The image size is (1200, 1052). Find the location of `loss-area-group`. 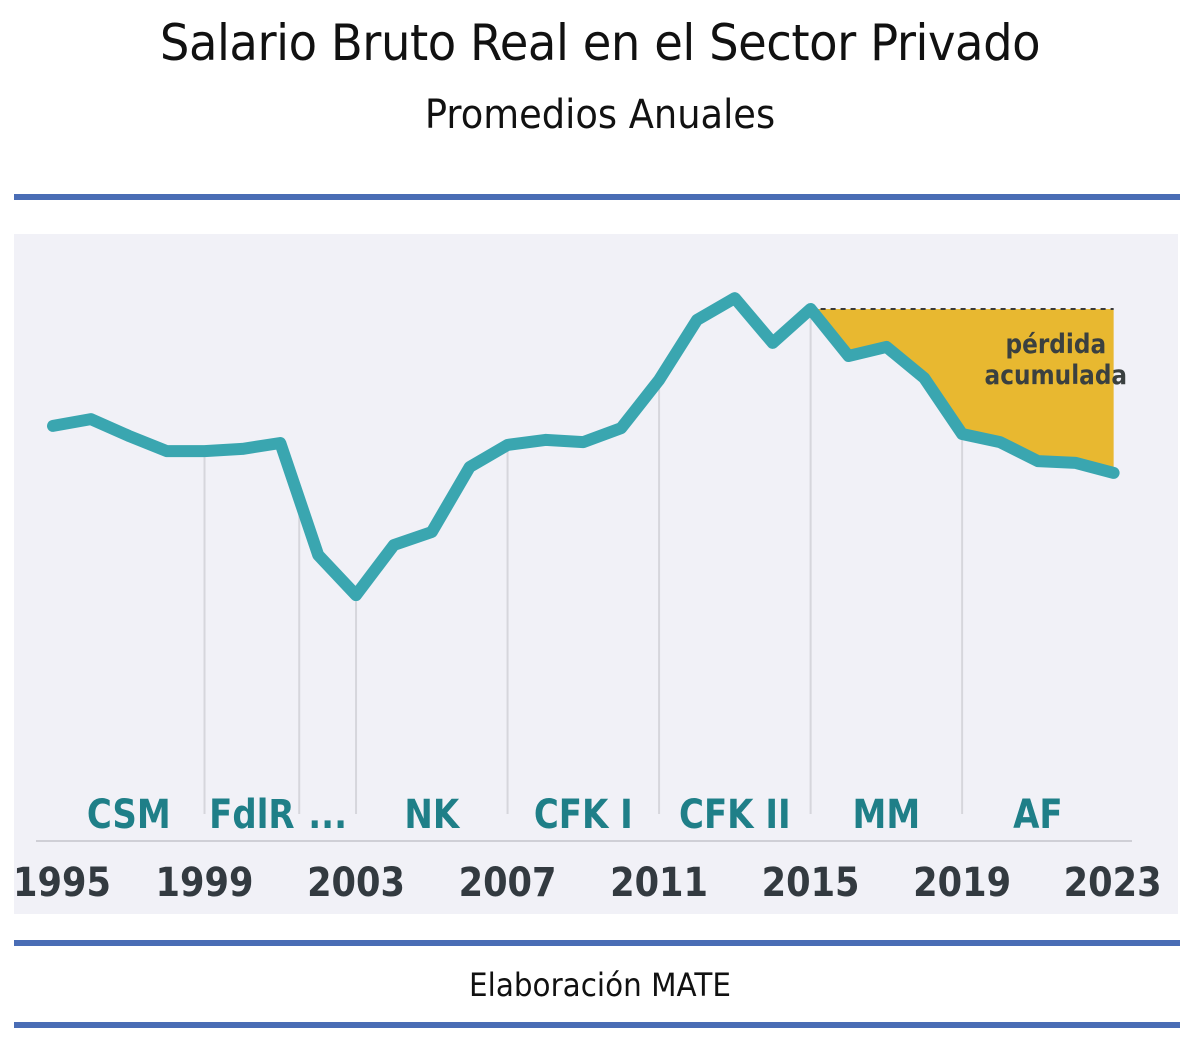

loss-area-group is located at coordinates (962, 390).